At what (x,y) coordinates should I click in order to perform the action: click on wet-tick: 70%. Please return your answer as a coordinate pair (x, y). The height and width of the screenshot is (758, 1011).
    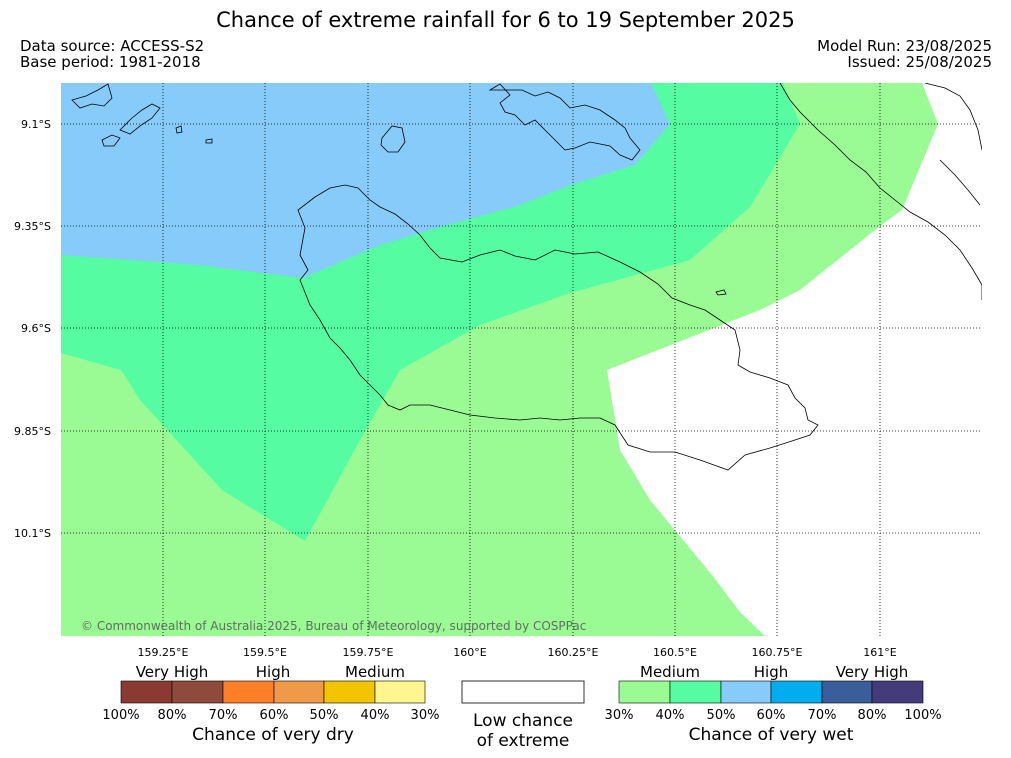
    Looking at the image, I should click on (822, 715).